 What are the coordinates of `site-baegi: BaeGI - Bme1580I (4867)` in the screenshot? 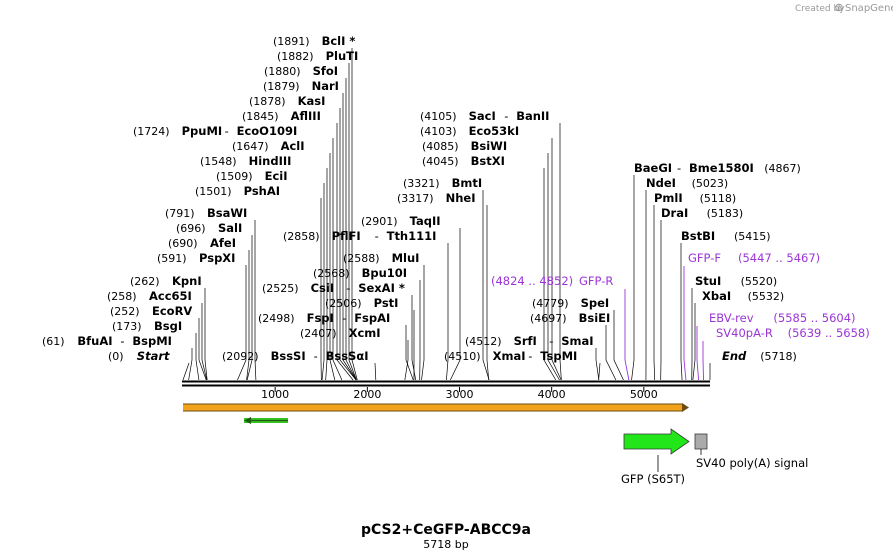 It's located at (717, 168).